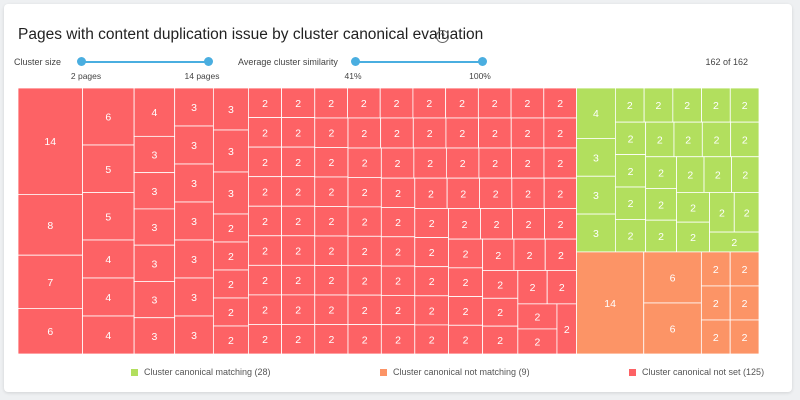  What do you see at coordinates (482, 61) in the screenshot?
I see `similarity-max-handle` at bounding box center [482, 61].